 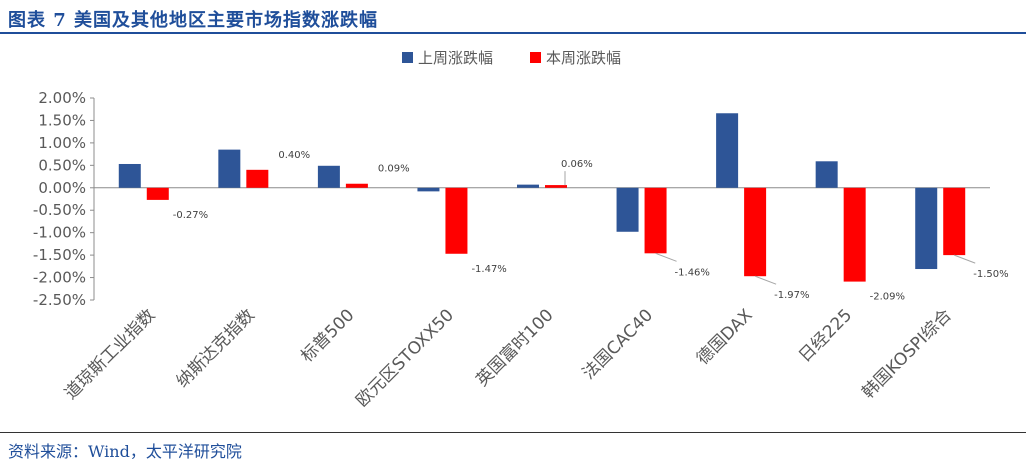 I want to click on legend-label: 上周涨跌幅, so click(x=455, y=58).